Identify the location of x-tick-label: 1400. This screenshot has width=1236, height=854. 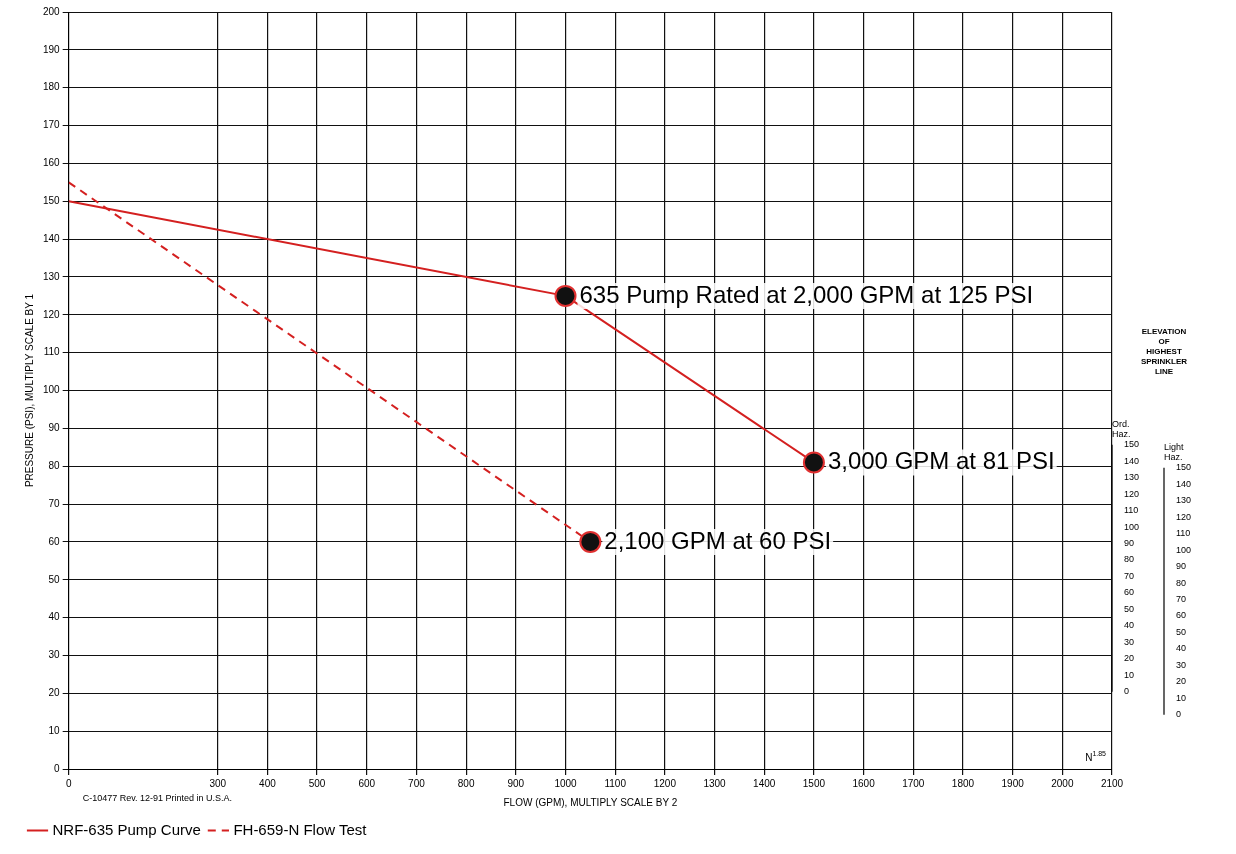
(764, 783).